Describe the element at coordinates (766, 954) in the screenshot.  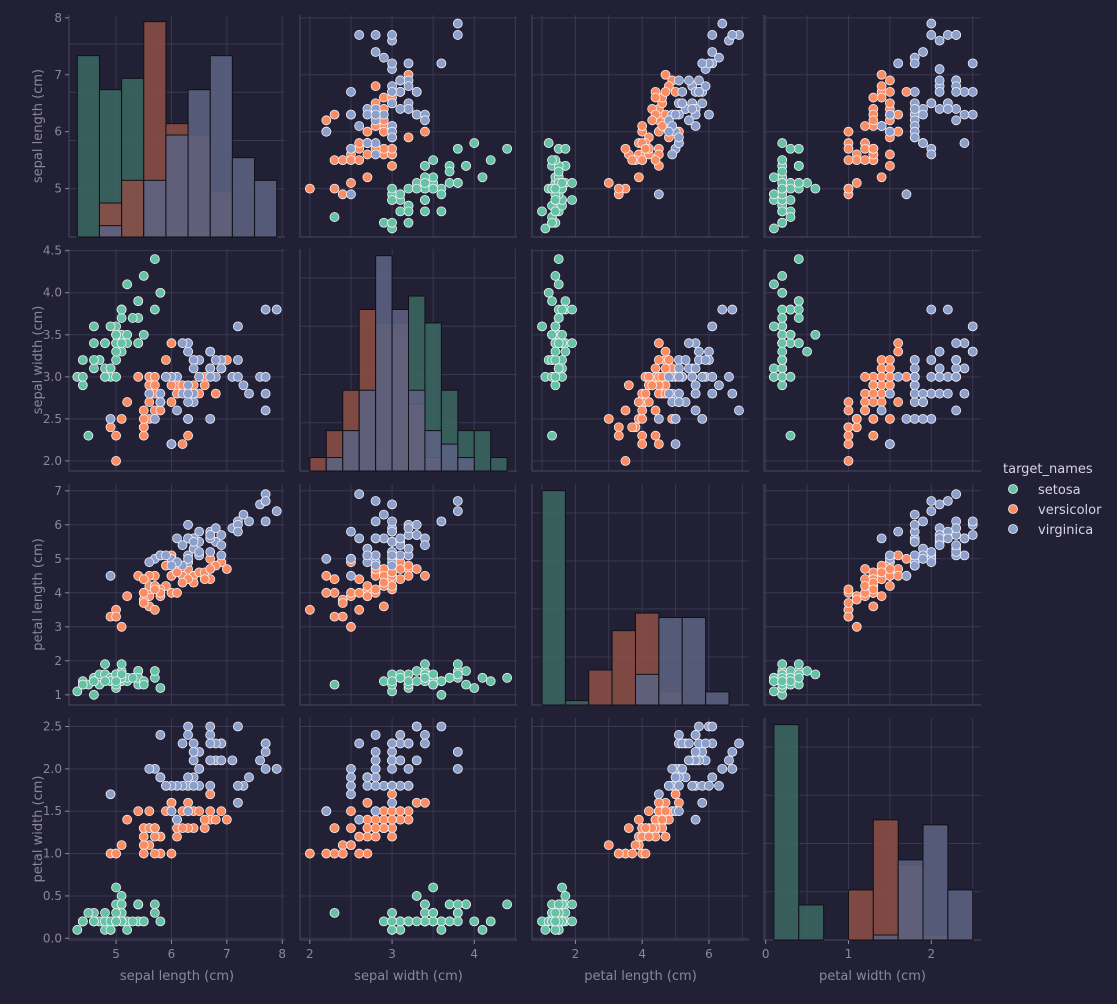
I see `x-tick-label: 0` at that location.